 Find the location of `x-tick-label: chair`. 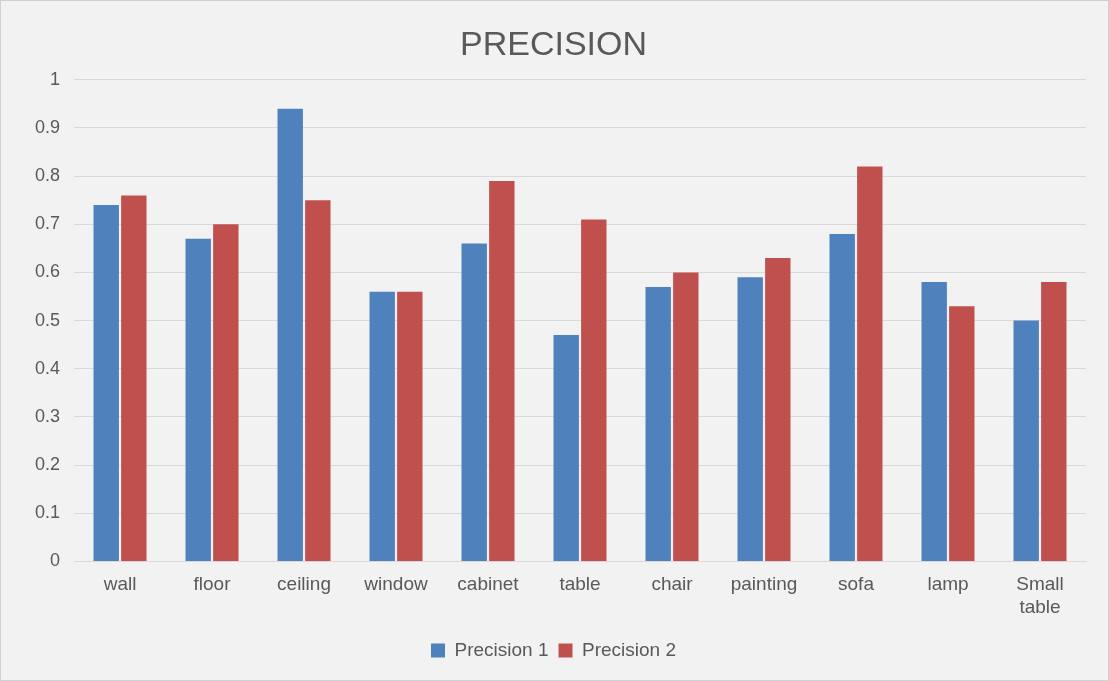

x-tick-label: chair is located at coordinates (672, 584).